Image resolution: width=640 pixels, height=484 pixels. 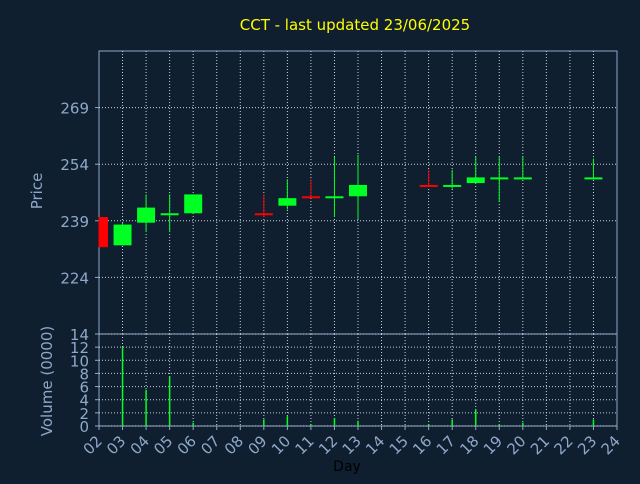 I want to click on x-tick-label: 24, so click(x=611, y=445).